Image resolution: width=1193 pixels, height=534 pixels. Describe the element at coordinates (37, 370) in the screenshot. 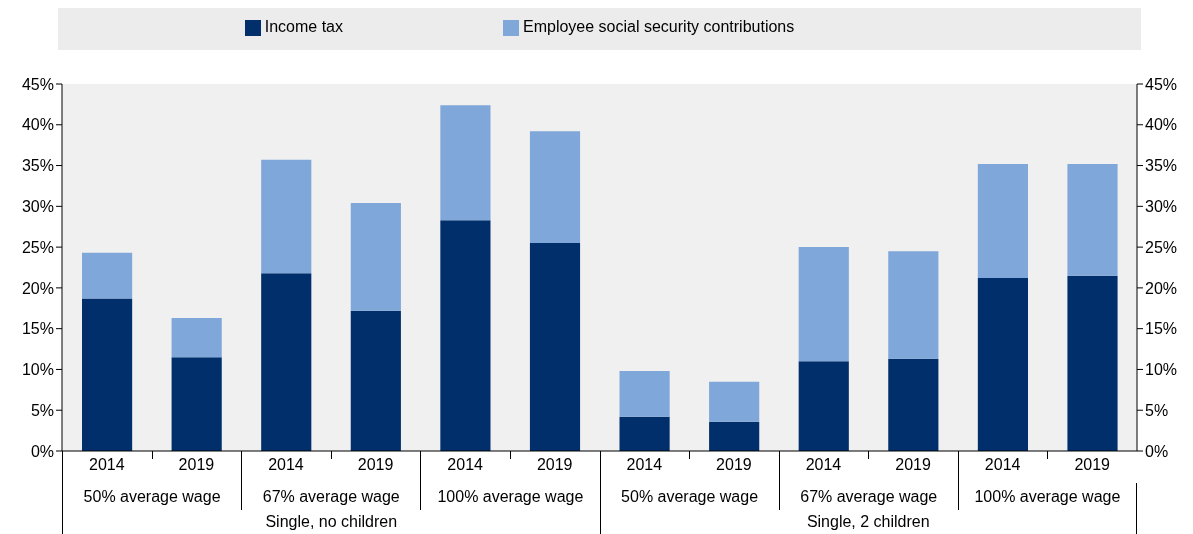

I see `y-tick-label: 10%` at that location.